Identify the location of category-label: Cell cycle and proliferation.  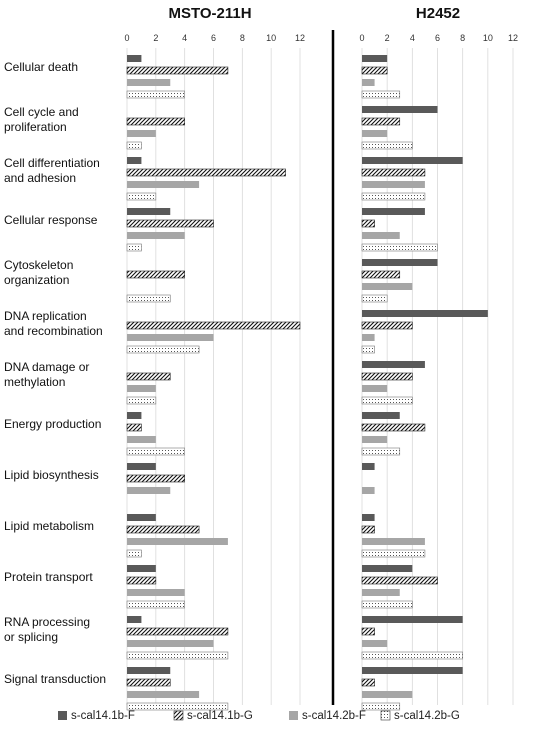
(41, 119).